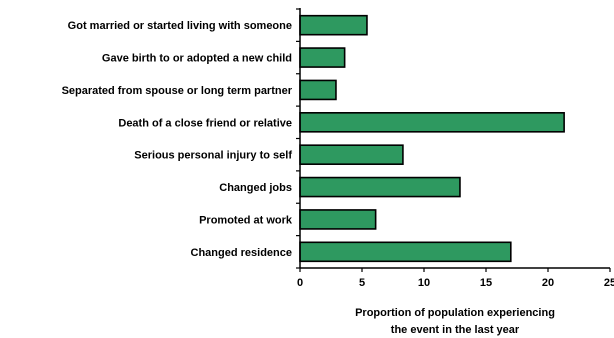 Image resolution: width=614 pixels, height=338 pixels. I want to click on category-label: Changed jobs, so click(255, 188).